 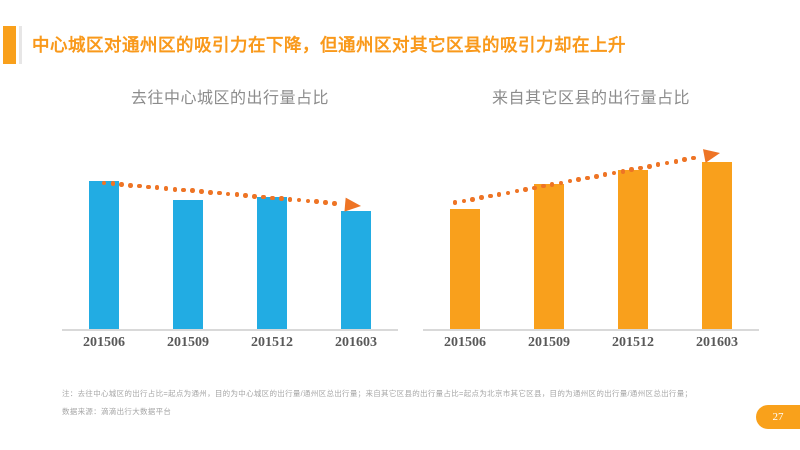 What do you see at coordinates (20, 45) in the screenshot?
I see `title-accent-line` at bounding box center [20, 45].